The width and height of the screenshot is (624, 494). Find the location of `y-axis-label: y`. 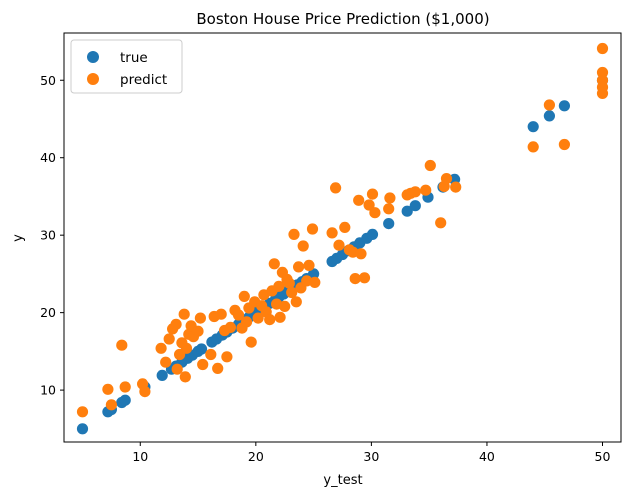

y-axis-label: y is located at coordinates (18, 238).